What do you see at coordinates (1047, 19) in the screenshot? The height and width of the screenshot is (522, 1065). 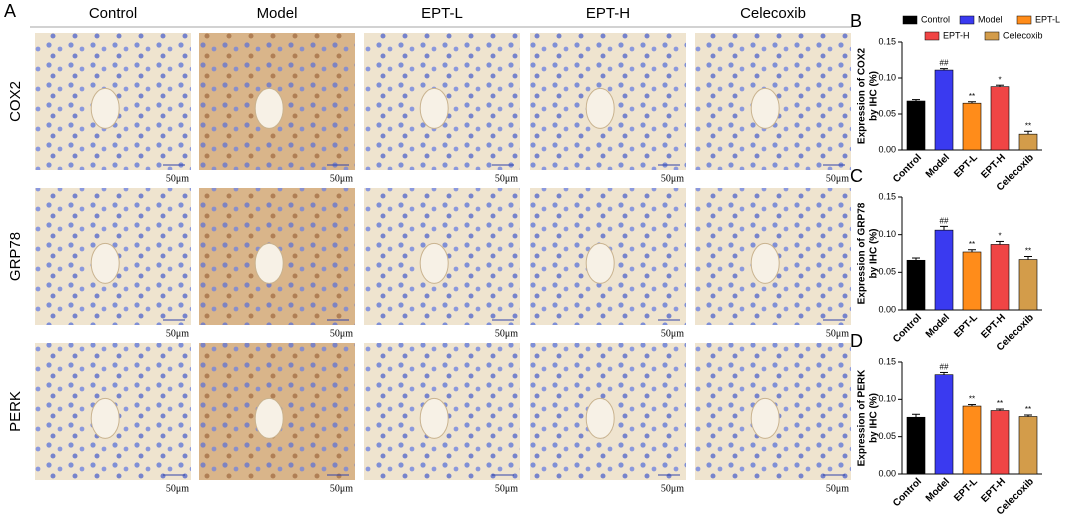 I see `legend-label: EPT-L` at bounding box center [1047, 19].